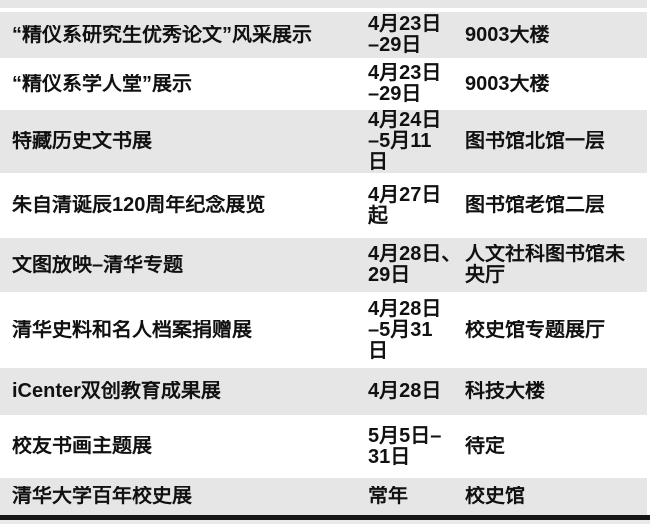  Describe the element at coordinates (535, 141) in the screenshot. I see `exhibition-location: 图书馆北馆一层` at that location.